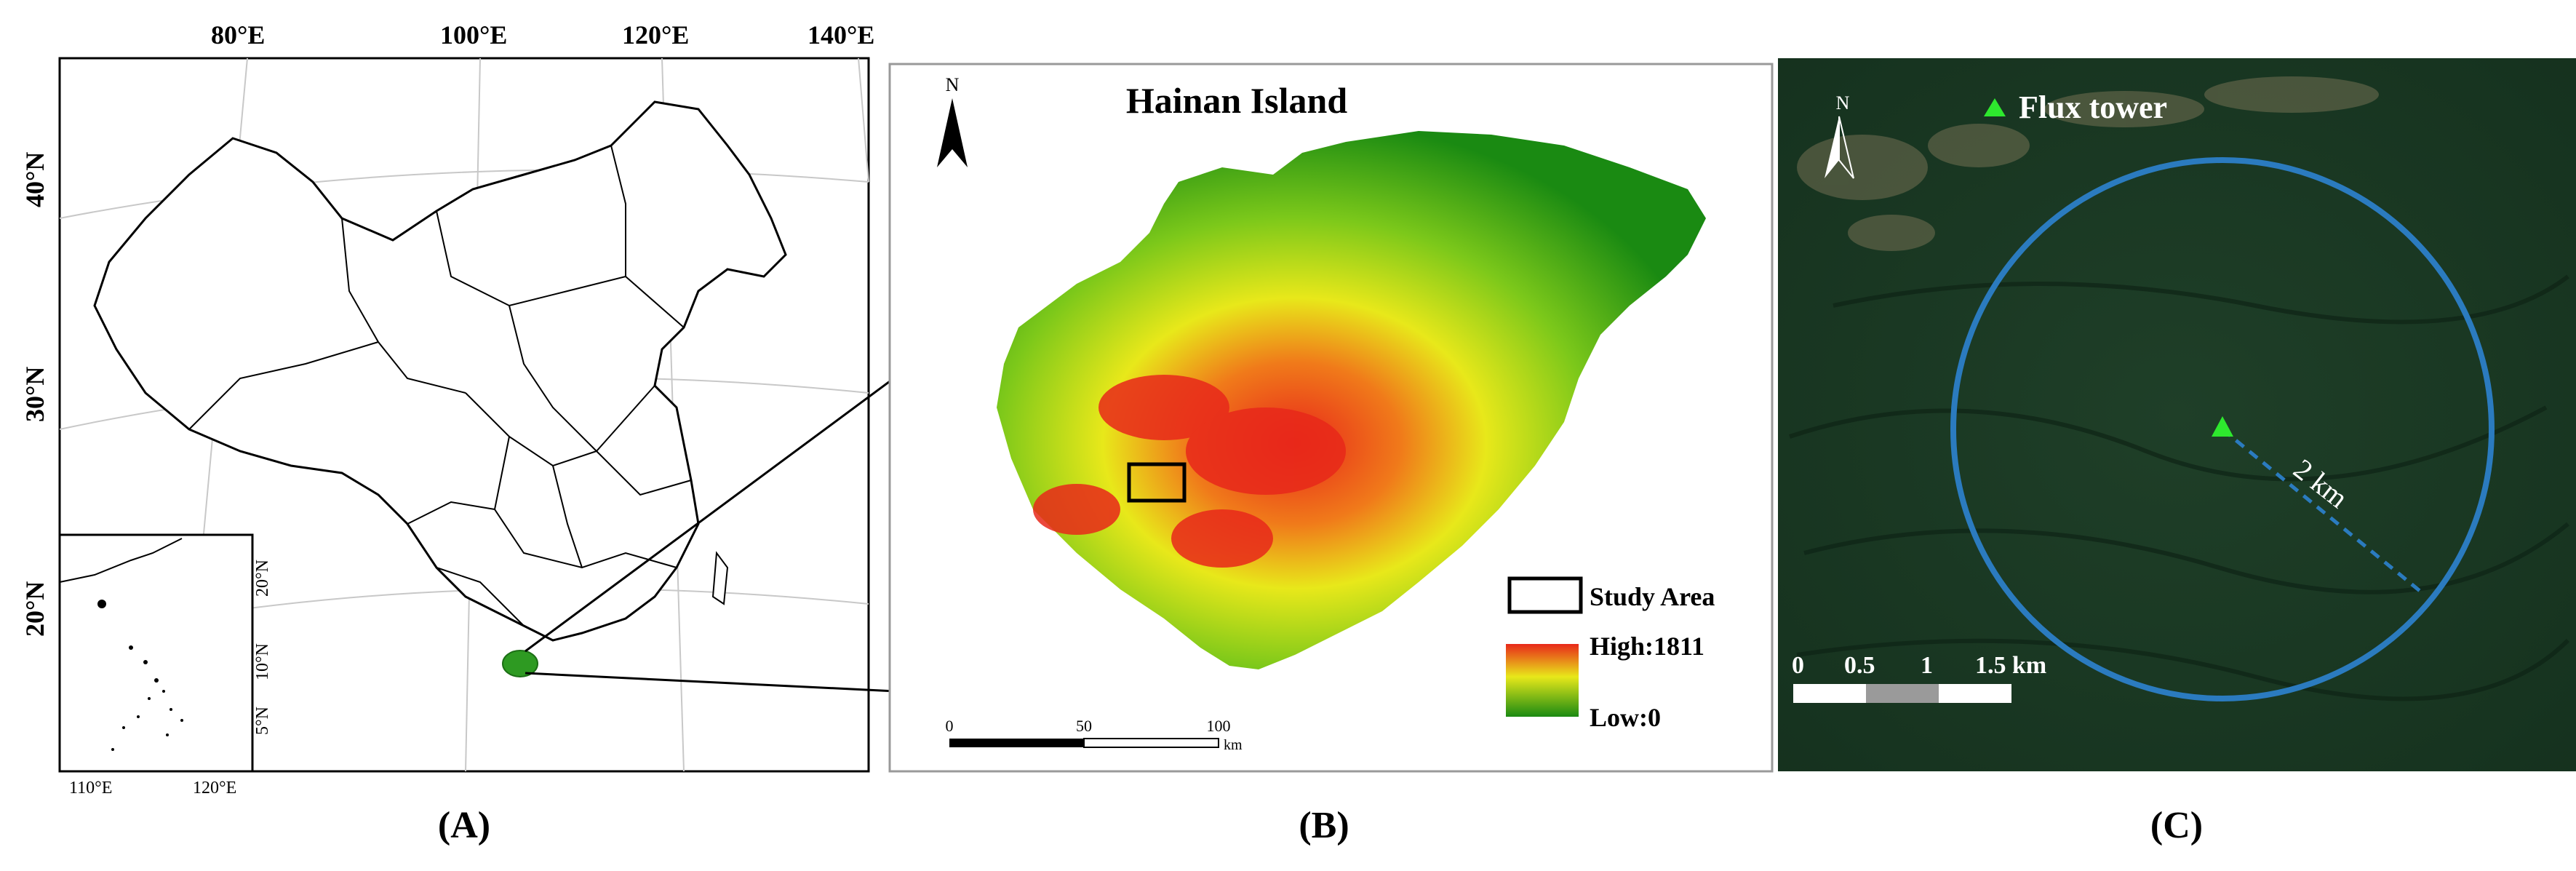  I want to click on flux-tower-icon, so click(2222, 427).